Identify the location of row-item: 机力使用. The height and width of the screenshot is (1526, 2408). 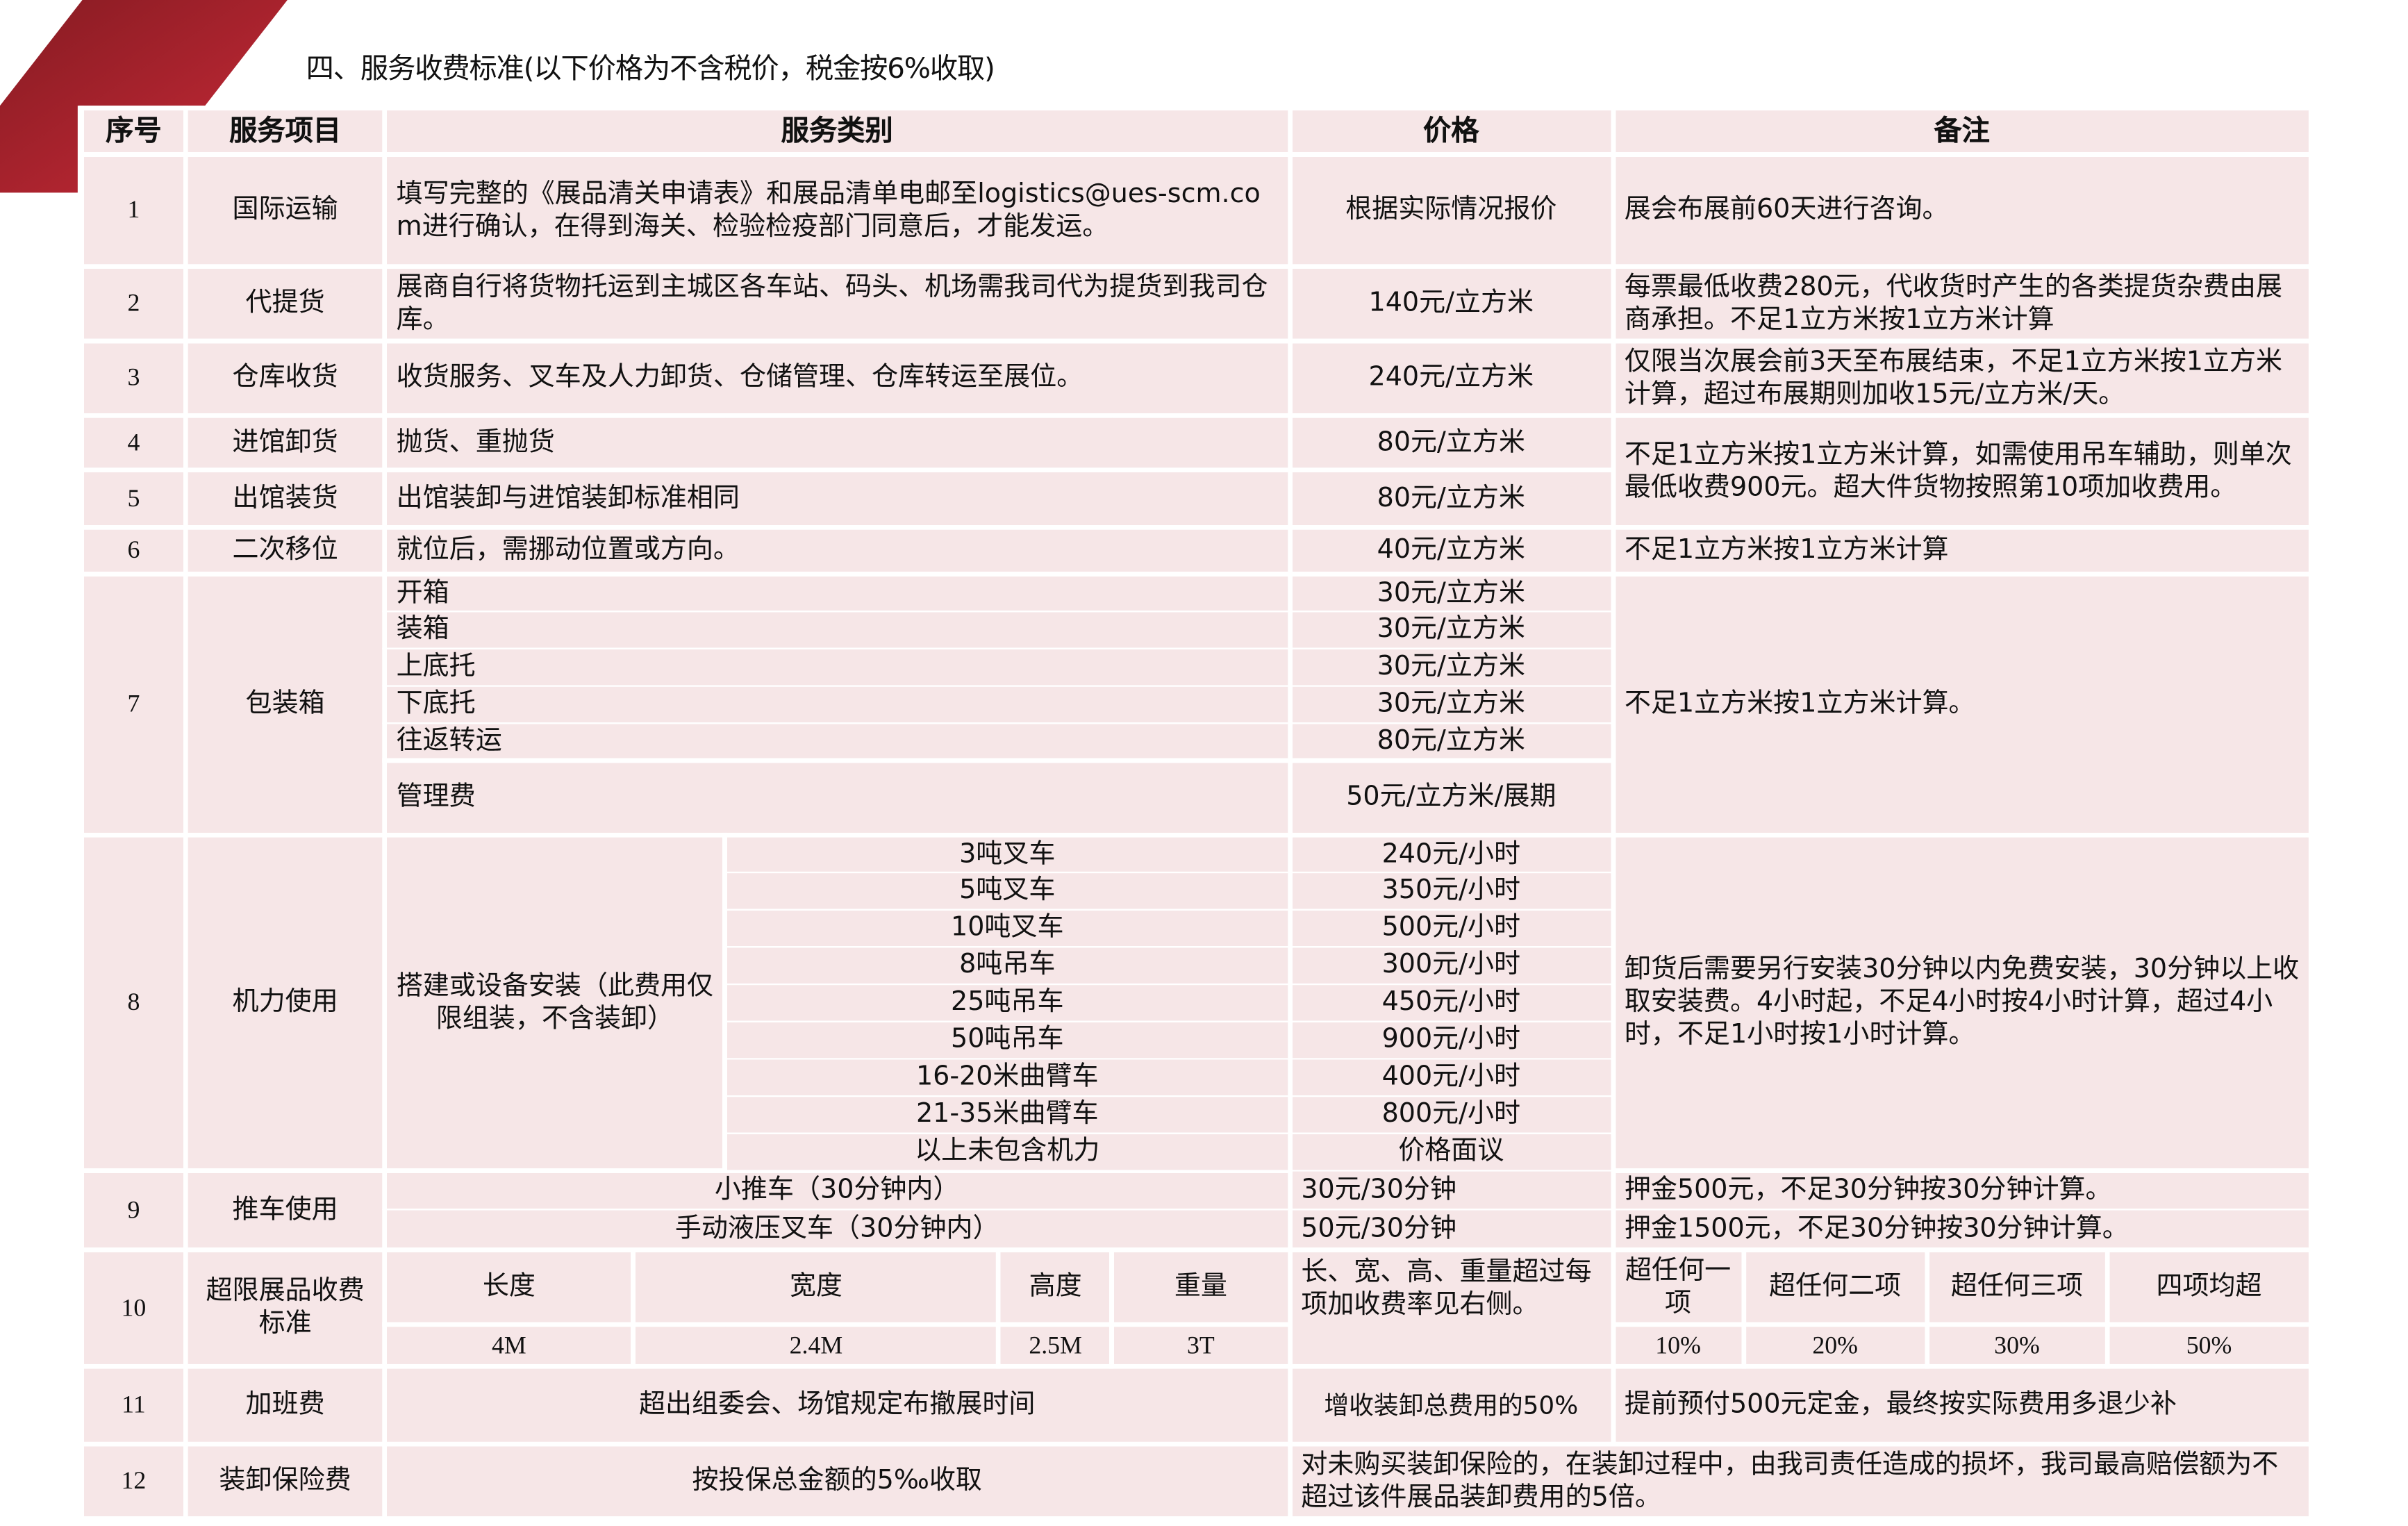
(285, 1003).